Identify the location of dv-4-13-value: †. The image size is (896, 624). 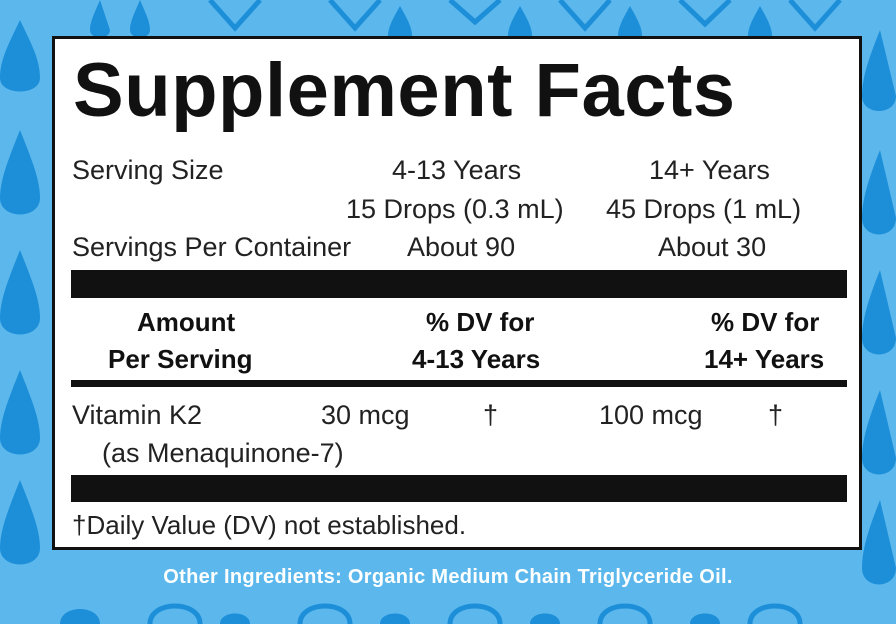
(491, 415).